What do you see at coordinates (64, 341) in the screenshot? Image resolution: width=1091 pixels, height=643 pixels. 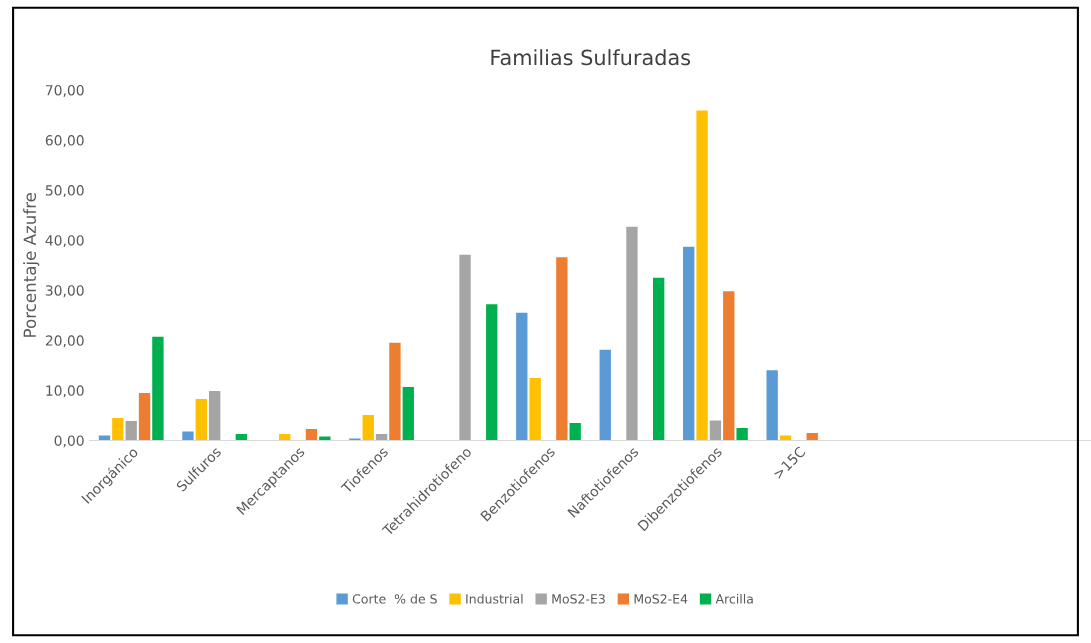 I see `y-tick-label: 20,00` at bounding box center [64, 341].